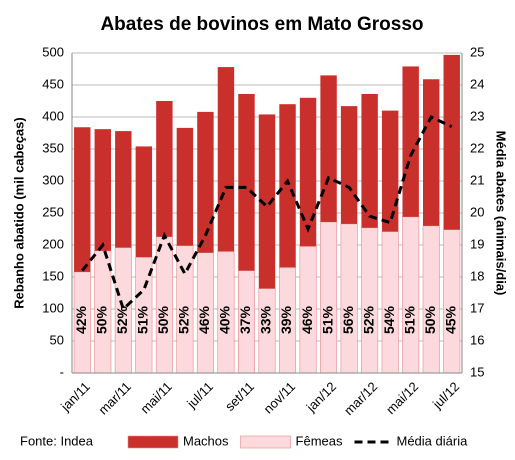 The image size is (515, 460). Describe the element at coordinates (477, 83) in the screenshot. I see `y2-tick-label: 24` at that location.